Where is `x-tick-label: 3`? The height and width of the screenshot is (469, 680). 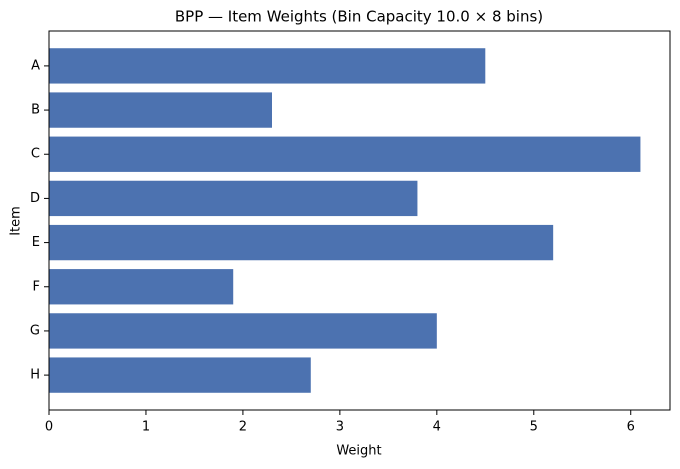 x-tick-label: 3 is located at coordinates (340, 427).